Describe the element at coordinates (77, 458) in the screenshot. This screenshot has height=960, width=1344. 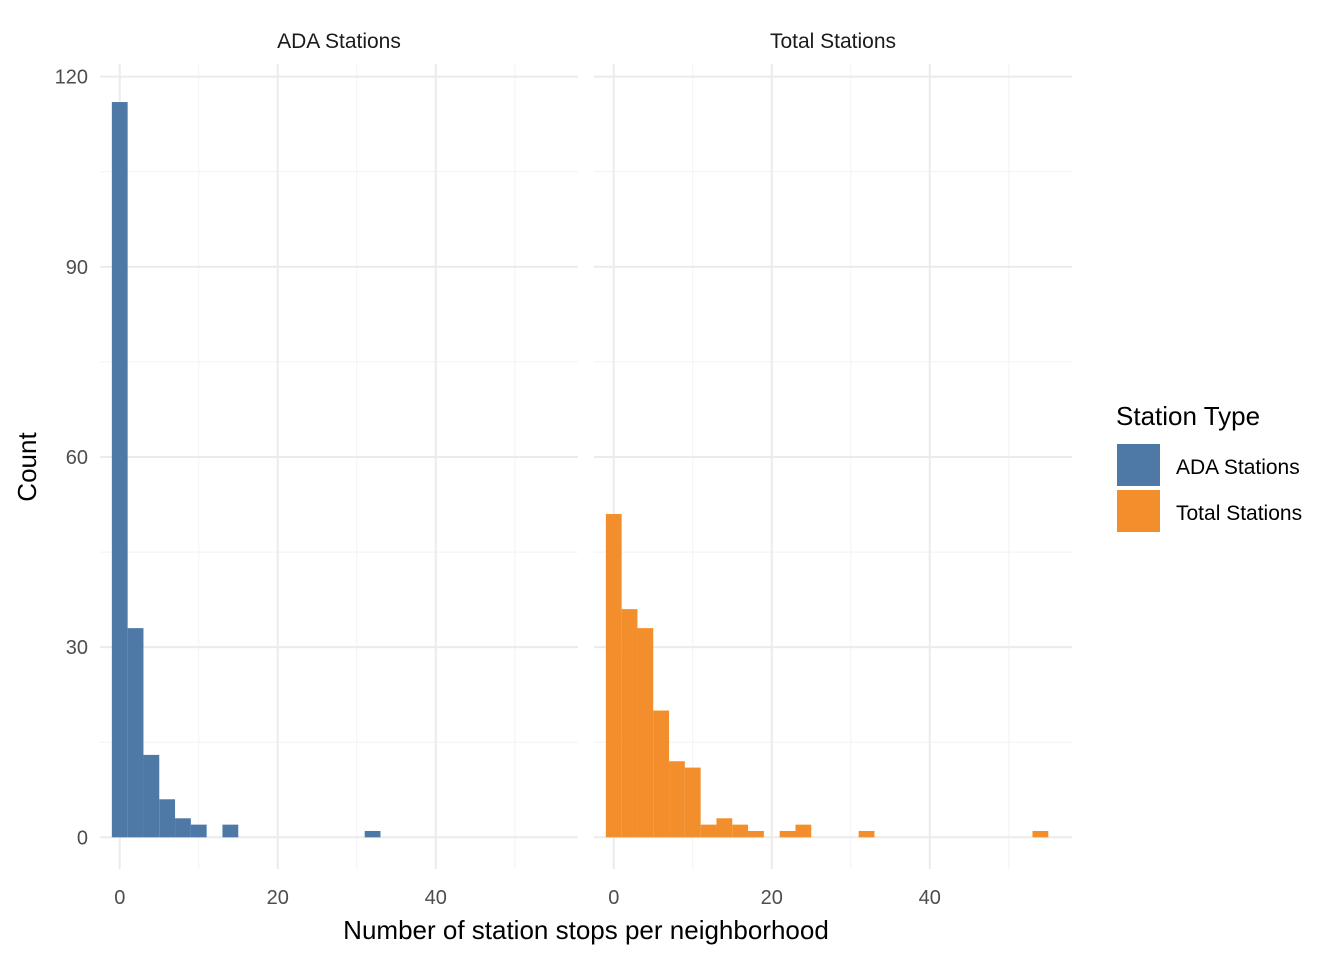
I see `y-tick-label: 60` at that location.